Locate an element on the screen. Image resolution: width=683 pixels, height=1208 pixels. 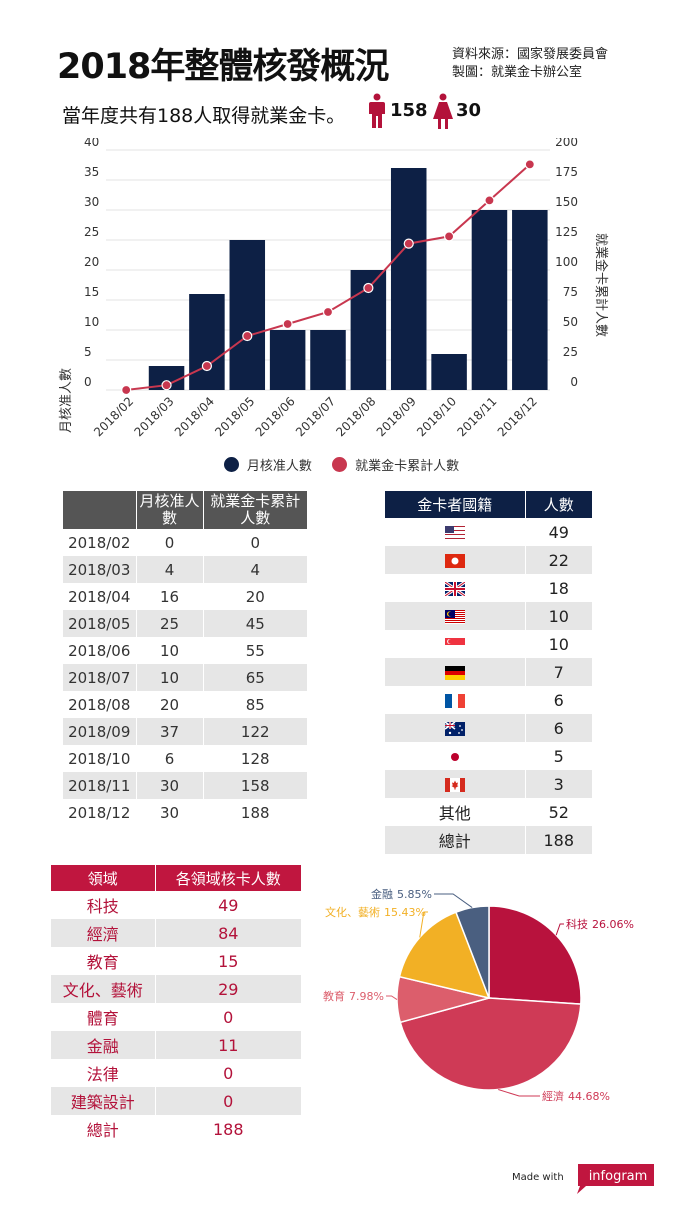
de-flag-icon is located at coordinates (454, 673).